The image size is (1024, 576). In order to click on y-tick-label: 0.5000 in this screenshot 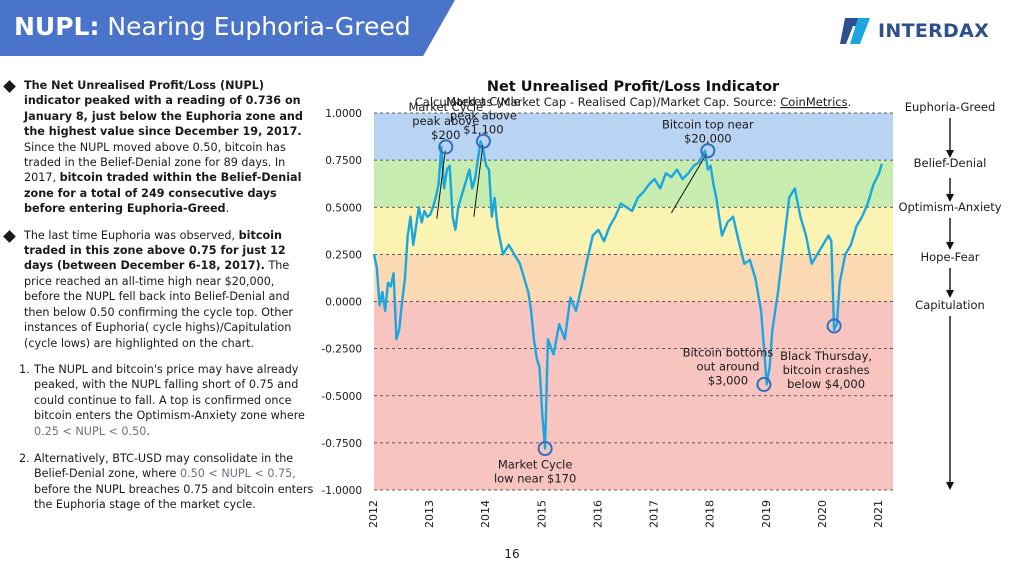, I will do `click(343, 208)`.